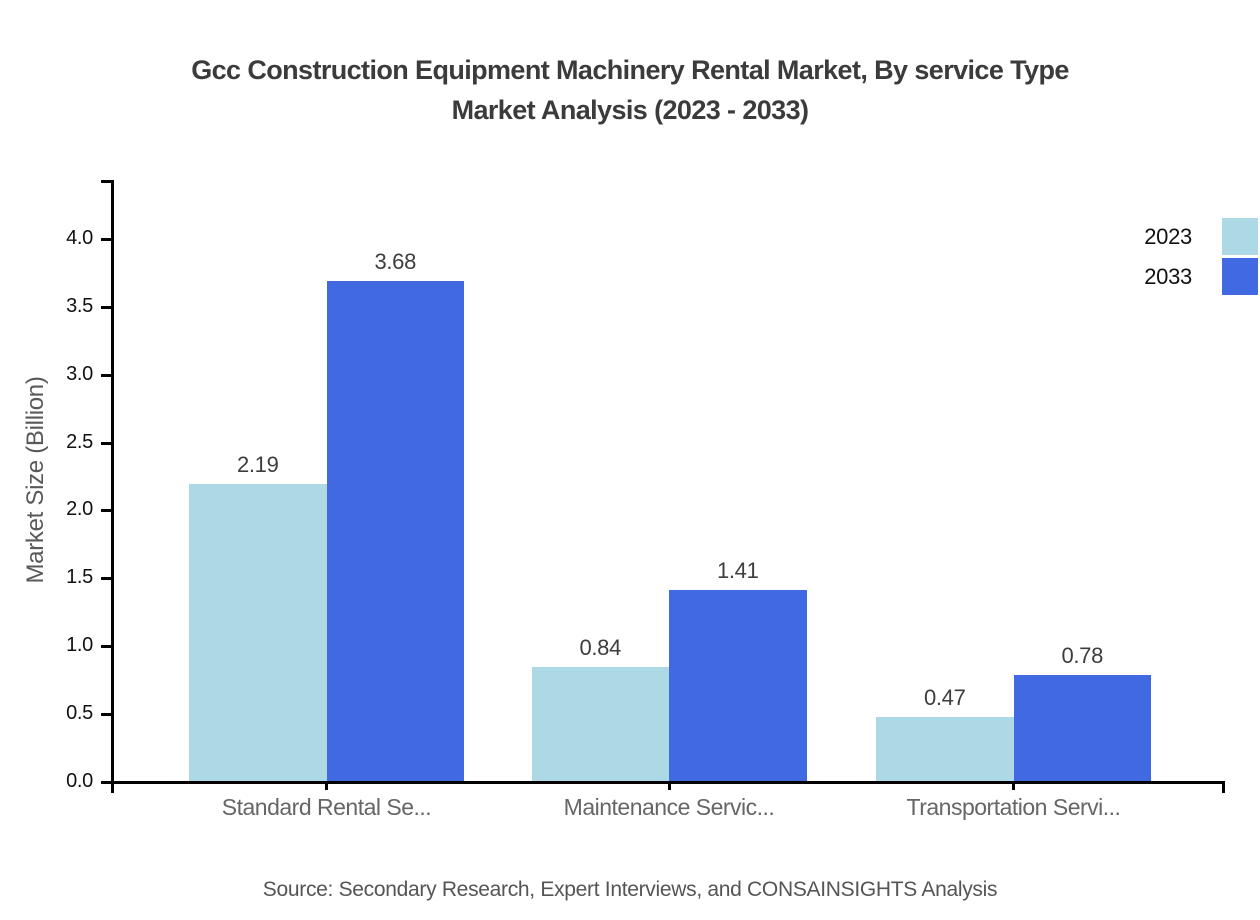 The image size is (1260, 920). What do you see at coordinates (79, 373) in the screenshot?
I see `y-tick-label-3.0: 3.0` at bounding box center [79, 373].